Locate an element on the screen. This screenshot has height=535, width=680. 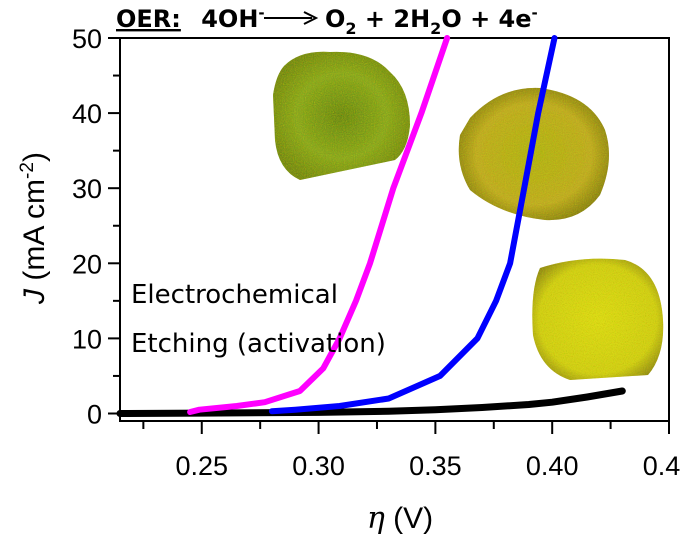
annotation-line-1: Electrochemical is located at coordinates (234, 295).